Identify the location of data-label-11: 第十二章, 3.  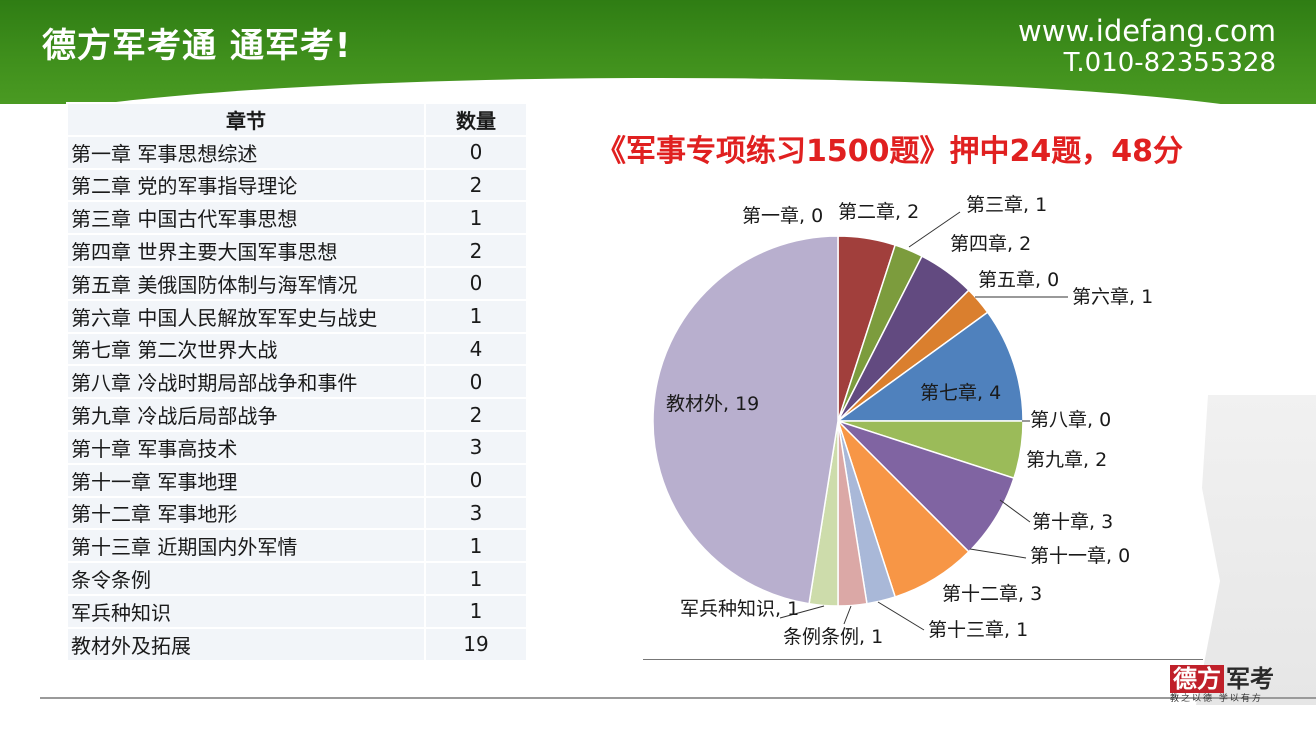
(992, 594).